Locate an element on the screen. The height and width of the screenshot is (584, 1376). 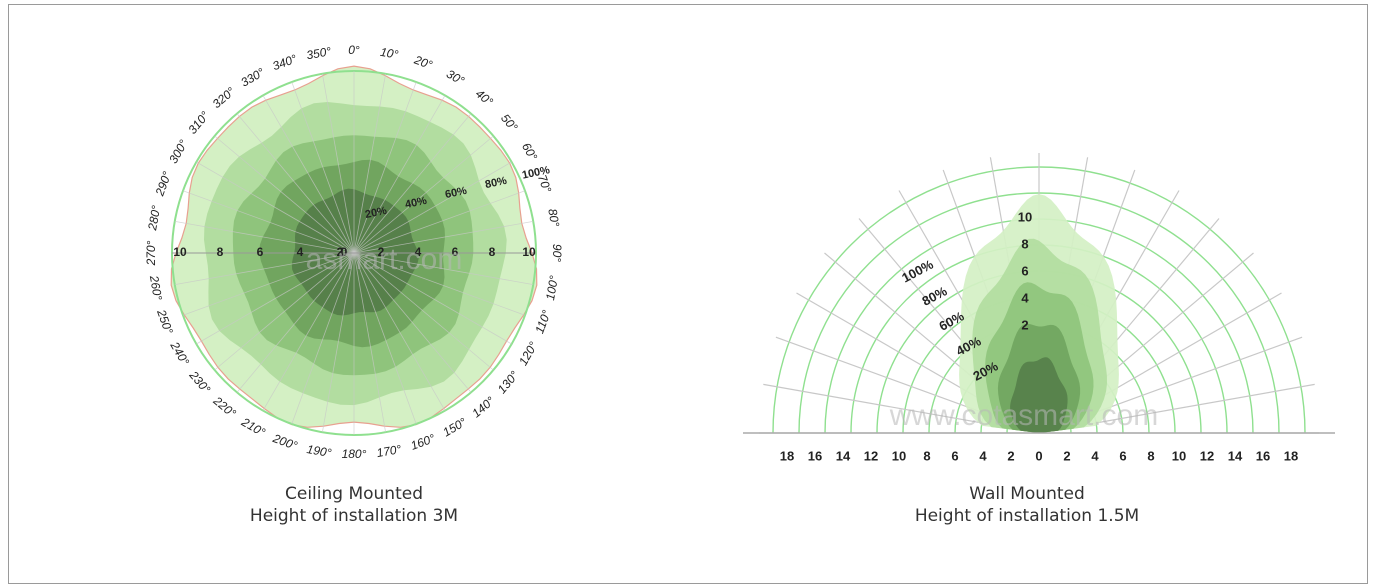
ceiling-percent-label: 100% is located at coordinates (536, 173).